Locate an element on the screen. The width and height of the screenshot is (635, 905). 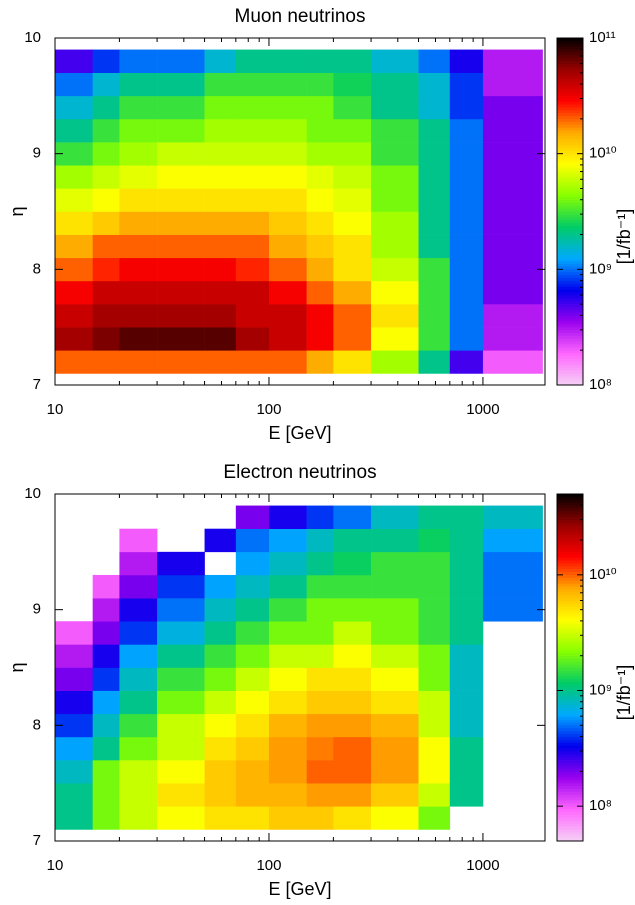
y-tick-label: 7 is located at coordinates (37, 384).